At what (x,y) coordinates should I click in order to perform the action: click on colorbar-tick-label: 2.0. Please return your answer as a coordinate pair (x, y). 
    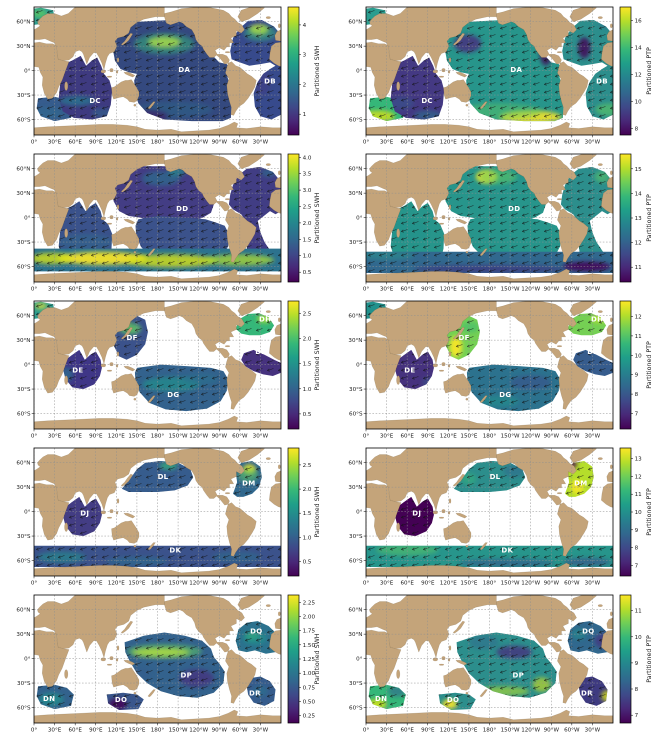
    Looking at the image, I should click on (307, 490).